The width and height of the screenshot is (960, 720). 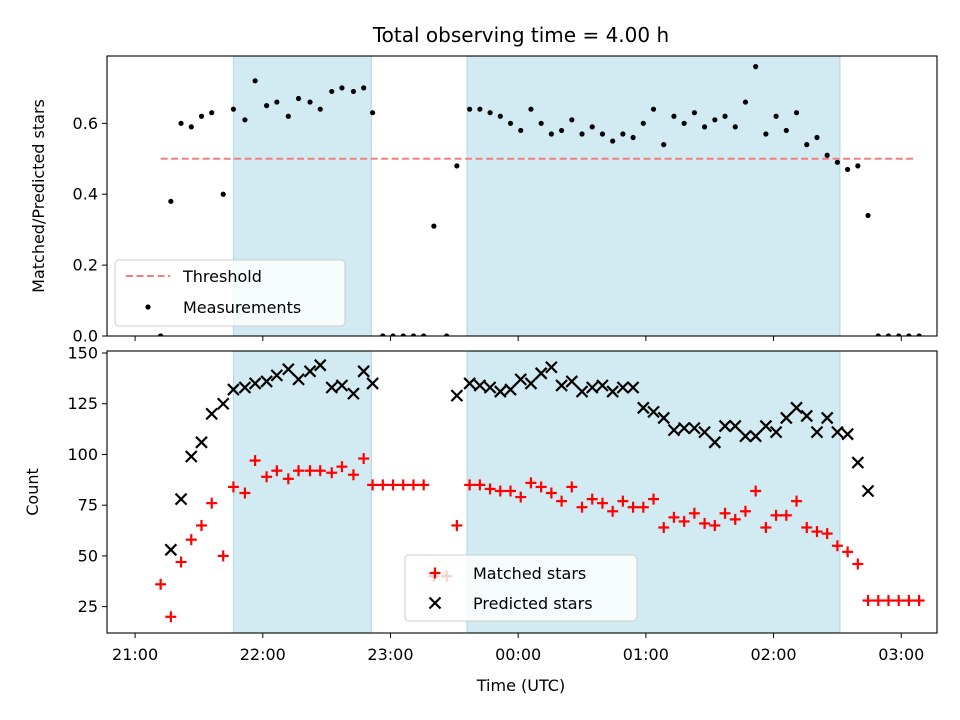 I want to click on panel-1-y-tick-label: 150, so click(x=82, y=353).